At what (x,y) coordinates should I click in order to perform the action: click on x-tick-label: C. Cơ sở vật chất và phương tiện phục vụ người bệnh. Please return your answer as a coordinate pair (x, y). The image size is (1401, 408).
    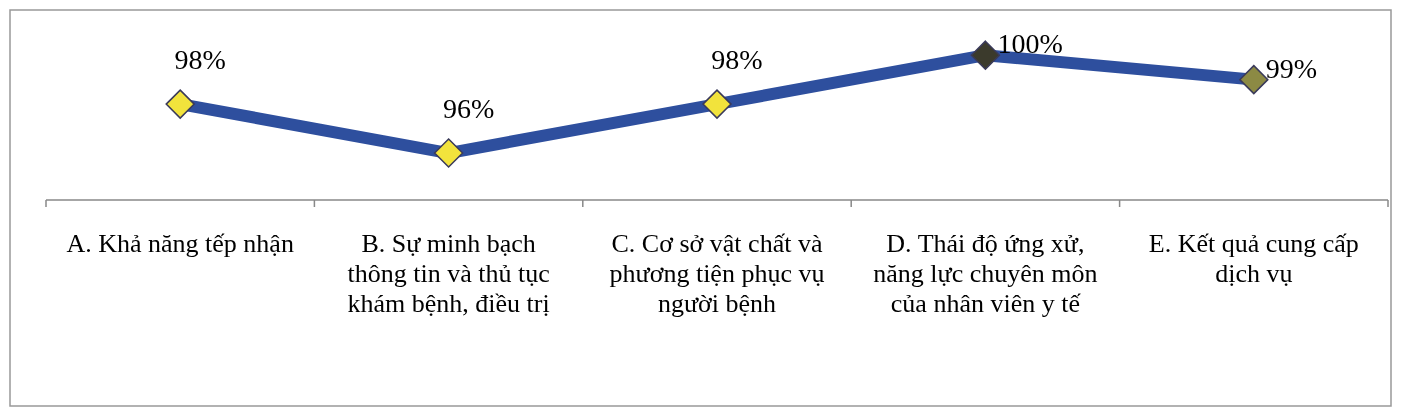
    Looking at the image, I should click on (717, 273).